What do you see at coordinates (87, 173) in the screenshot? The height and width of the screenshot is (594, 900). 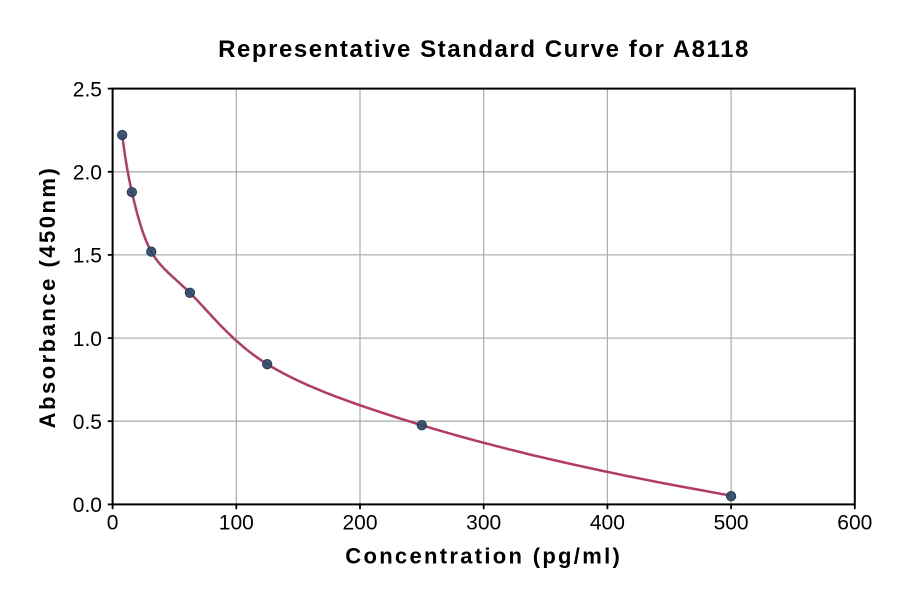 I see `svg-text: 2.0` at bounding box center [87, 173].